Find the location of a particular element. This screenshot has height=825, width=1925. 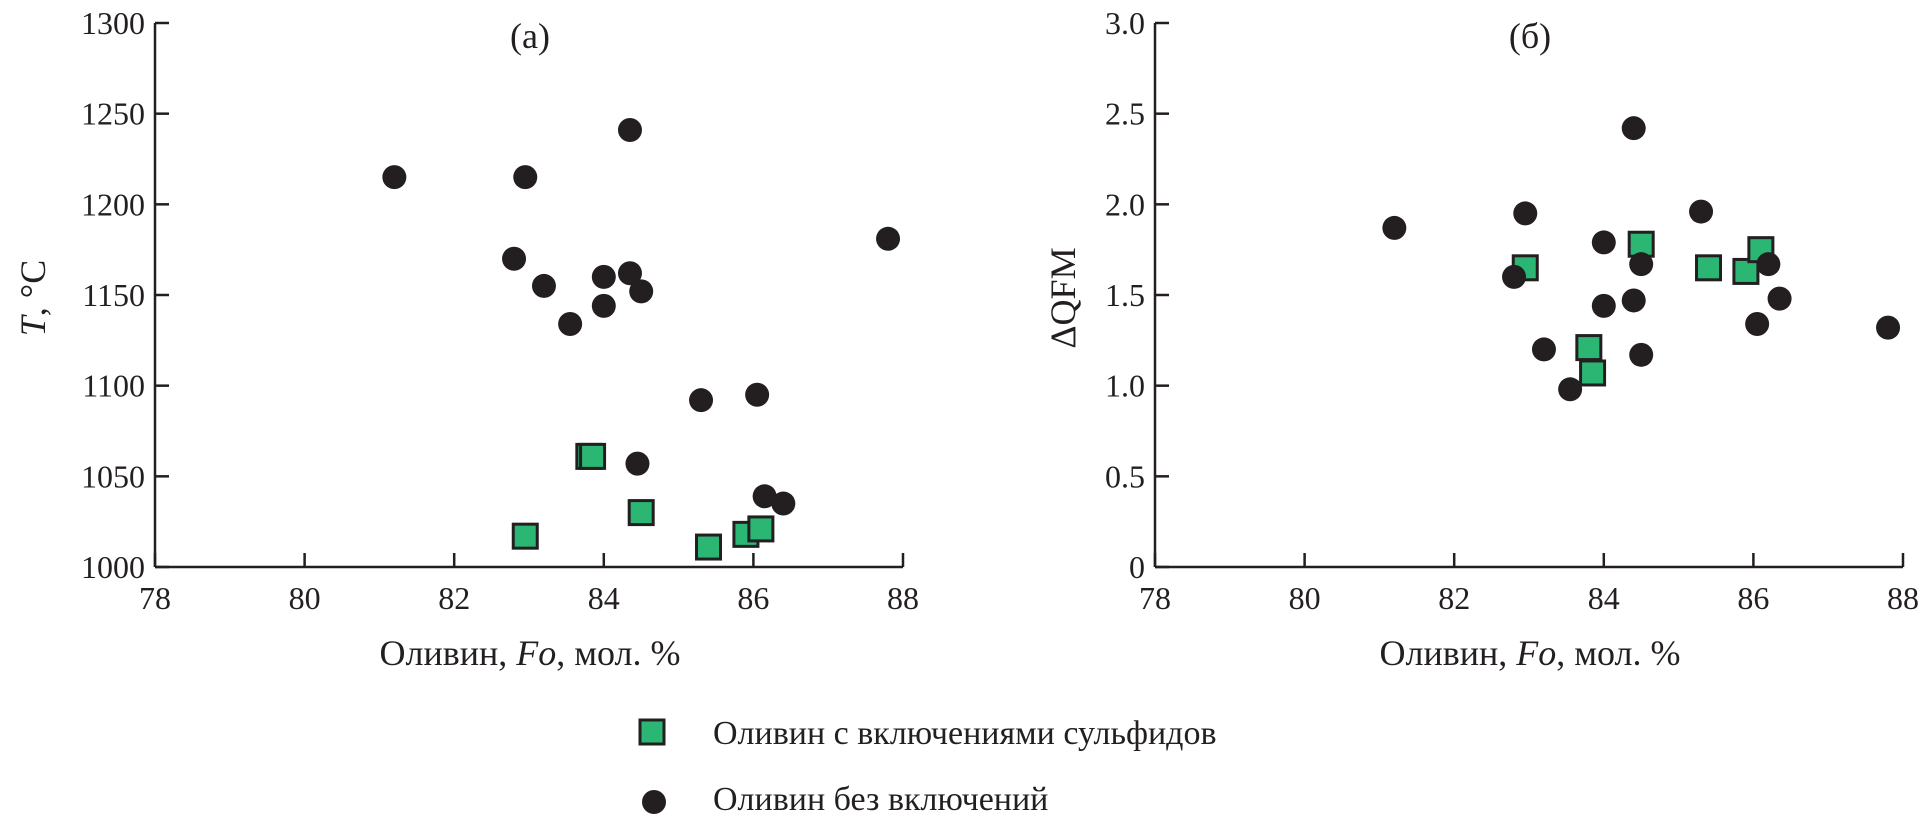

legend-label-sulfide: Оливин с включениями сульфидов is located at coordinates (965, 733).